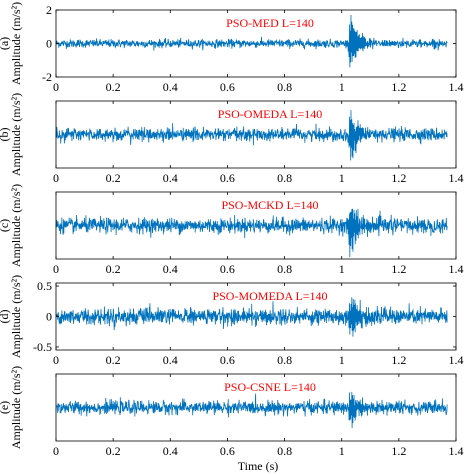 The width and height of the screenshot is (474, 475). Describe the element at coordinates (270, 114) in the screenshot. I see `panel-annotation: PSO-OMEDA L=140` at that location.